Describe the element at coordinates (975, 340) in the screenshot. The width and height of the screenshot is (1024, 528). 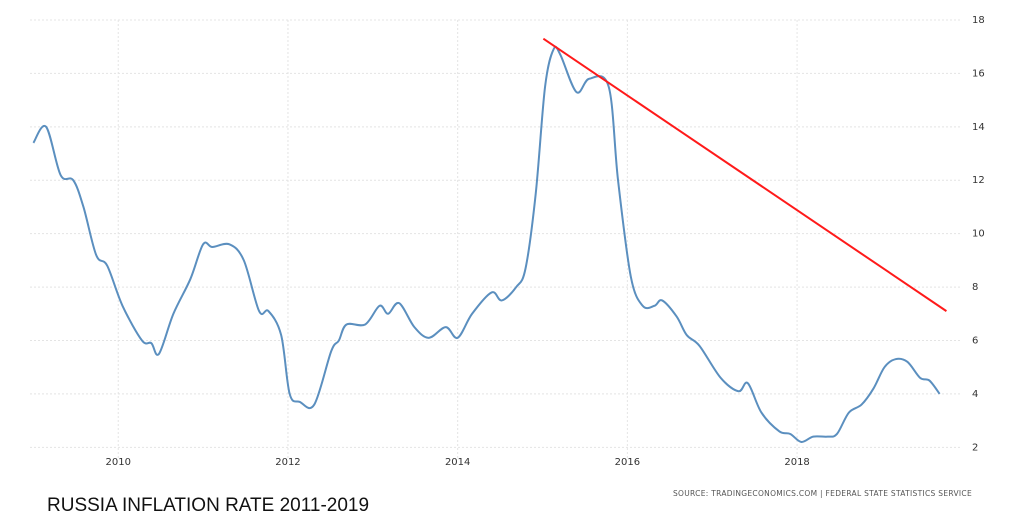
I see `y-tick-label: 6` at that location.